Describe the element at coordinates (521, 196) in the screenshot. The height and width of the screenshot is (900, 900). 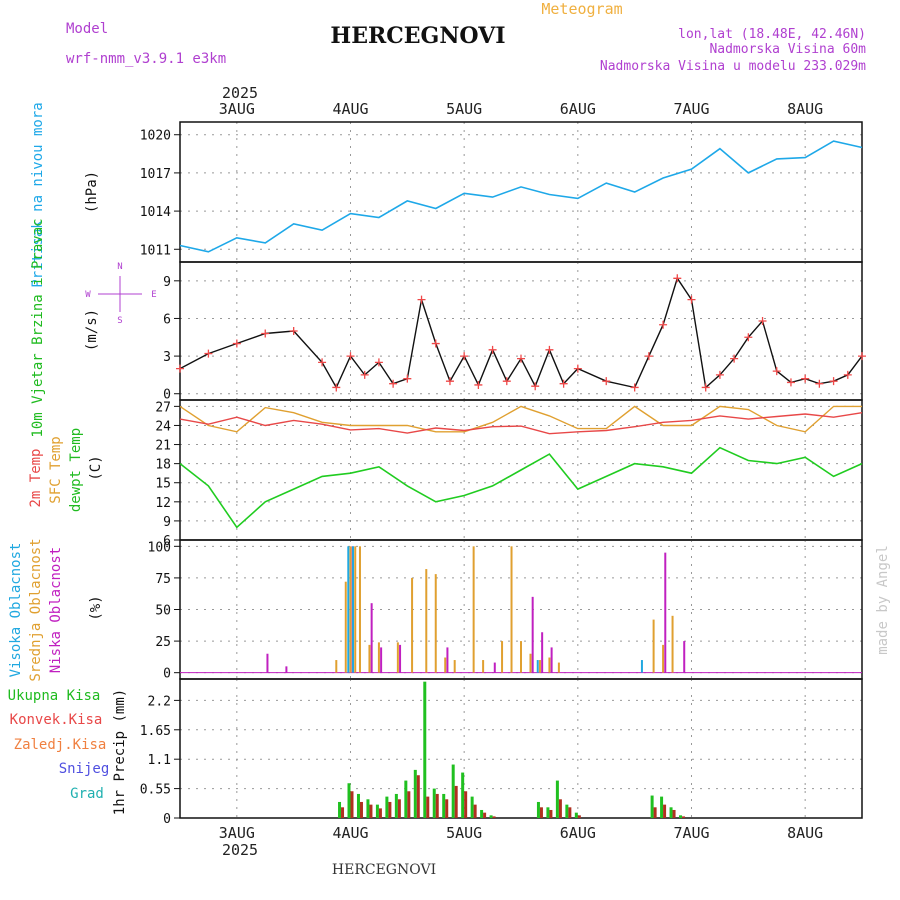
I see `pressure-line` at that location.